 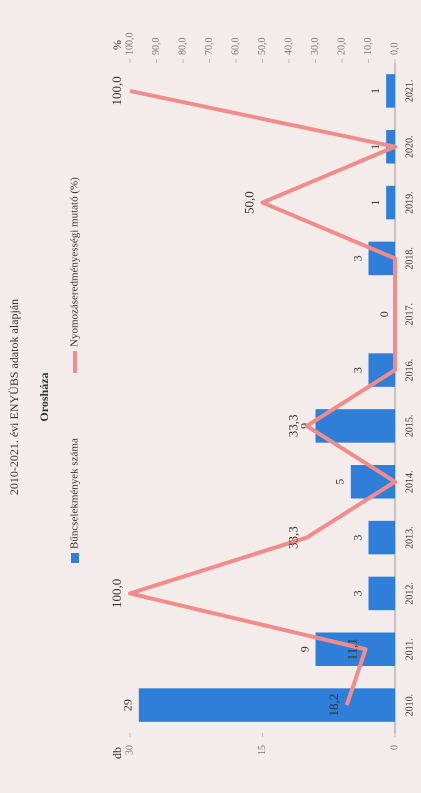 I want to click on x-tick-label: 2014., so click(x=409, y=482).